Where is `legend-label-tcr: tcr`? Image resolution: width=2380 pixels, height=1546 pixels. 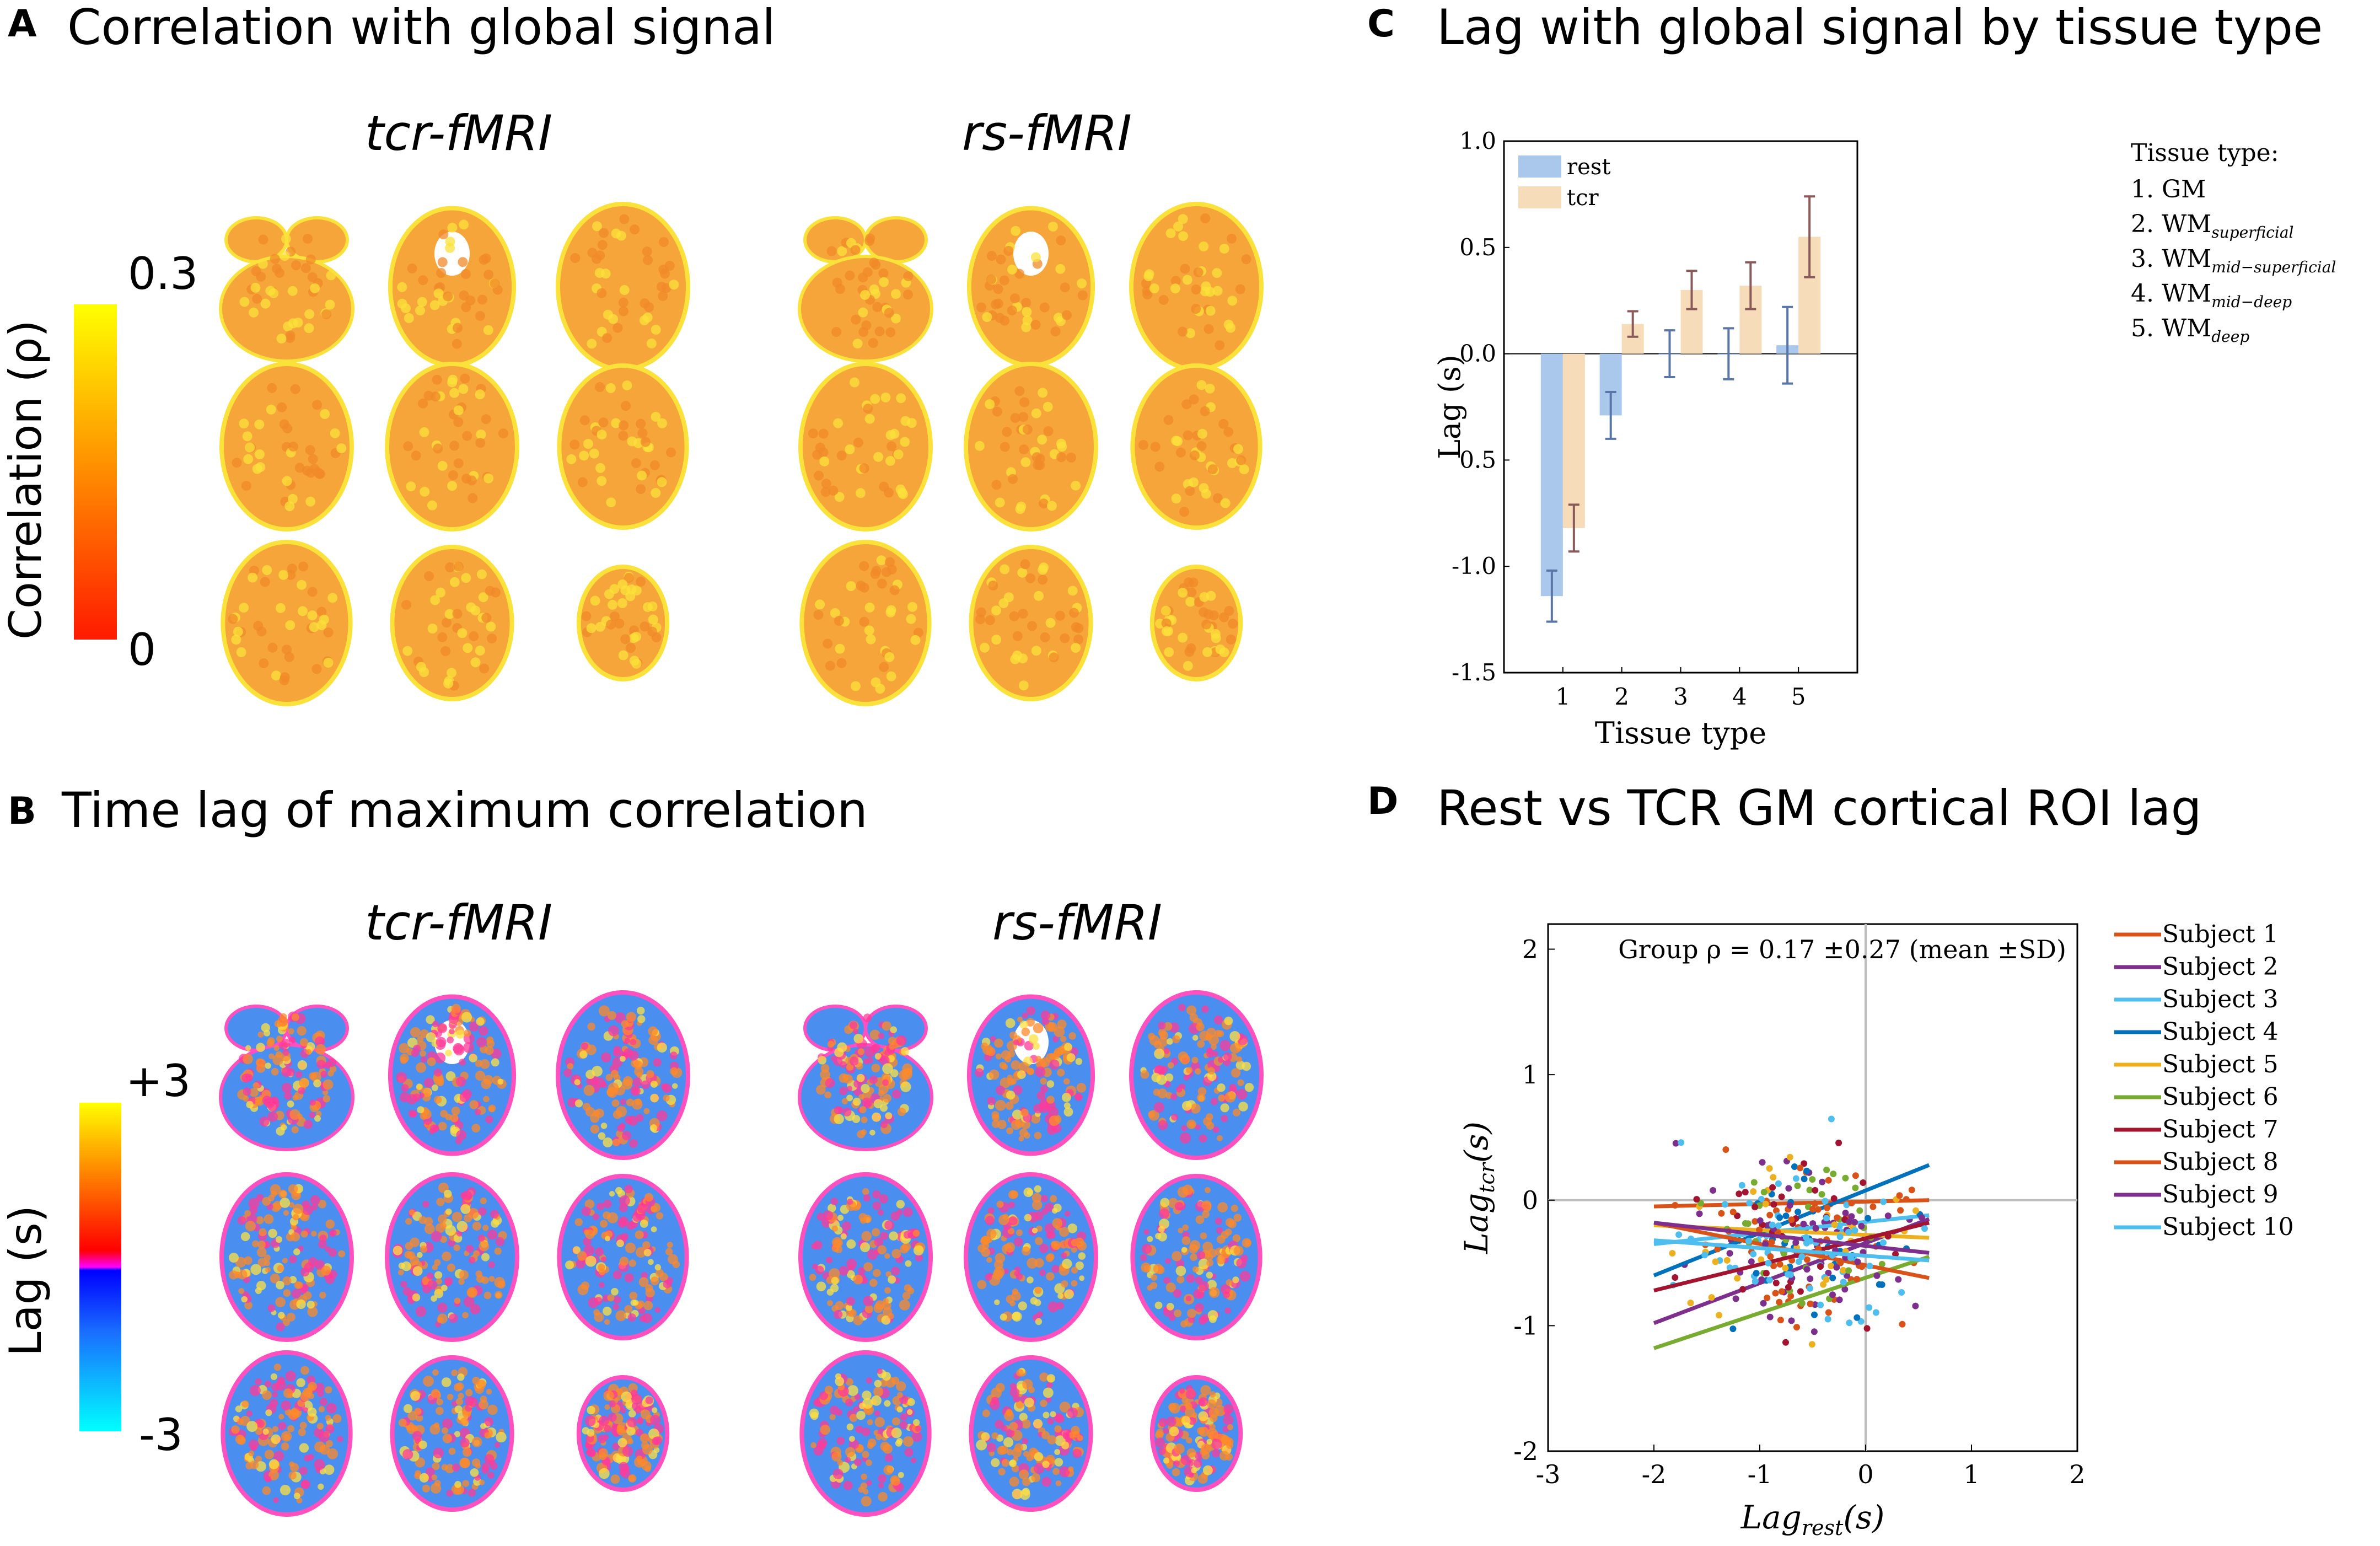
legend-label-tcr: tcr is located at coordinates (1583, 198).